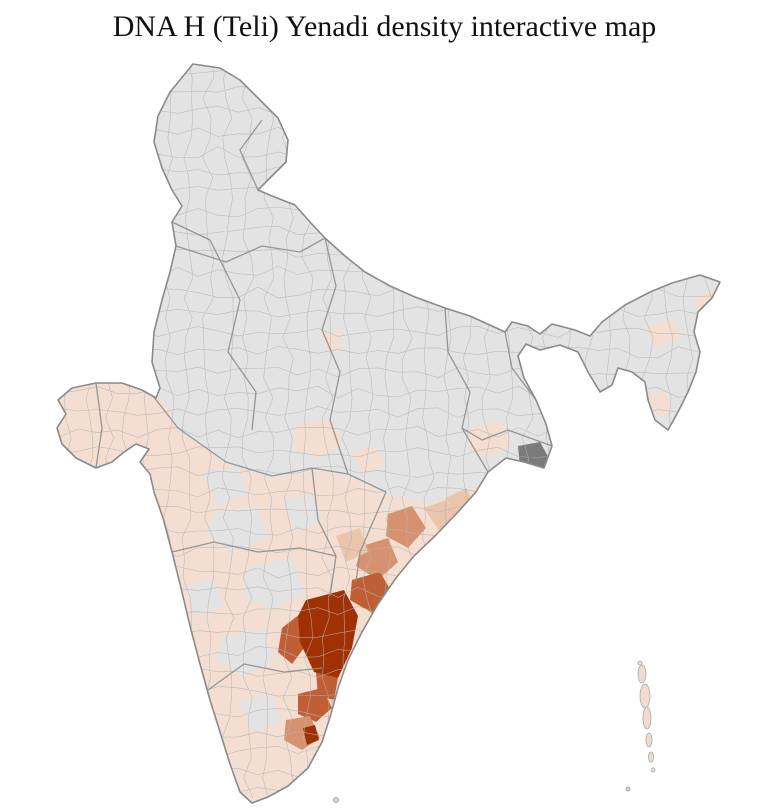 The image size is (769, 812). Describe the element at coordinates (311, 735) in the screenshot. I see `map-region-south-very-high-dot` at that location.